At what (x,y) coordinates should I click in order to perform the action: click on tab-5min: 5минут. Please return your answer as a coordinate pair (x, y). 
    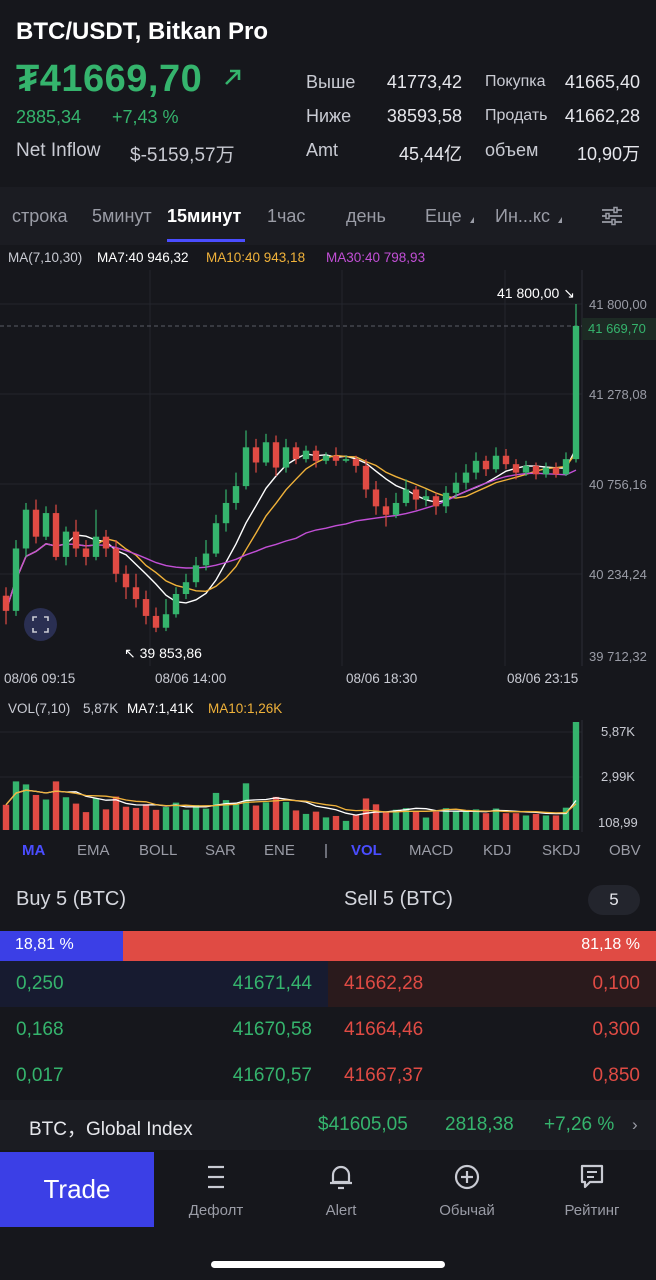
    Looking at the image, I should click on (122, 216).